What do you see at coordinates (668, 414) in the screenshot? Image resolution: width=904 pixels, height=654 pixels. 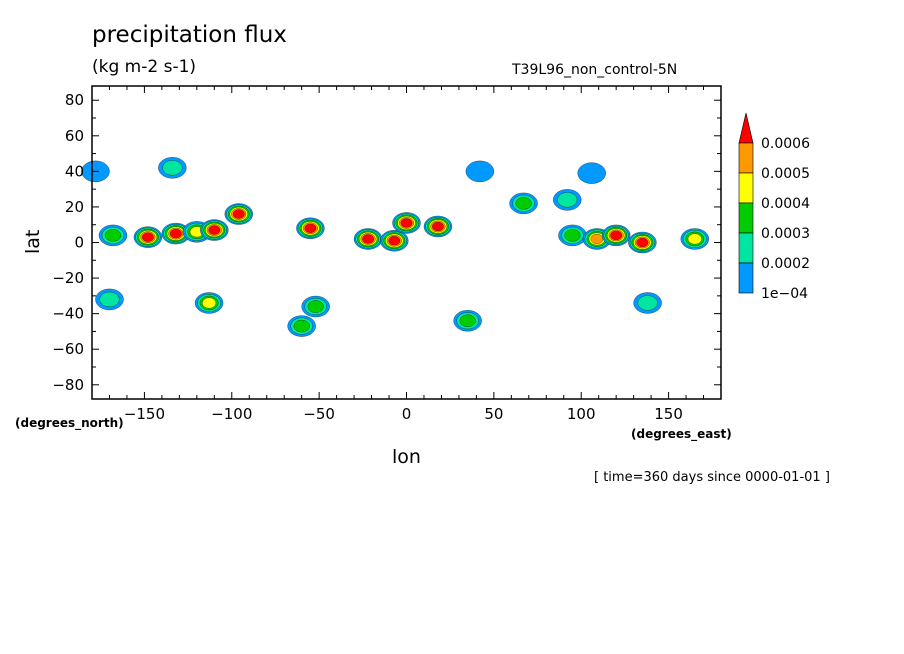 I see `x-tick-label: 150` at bounding box center [668, 414].